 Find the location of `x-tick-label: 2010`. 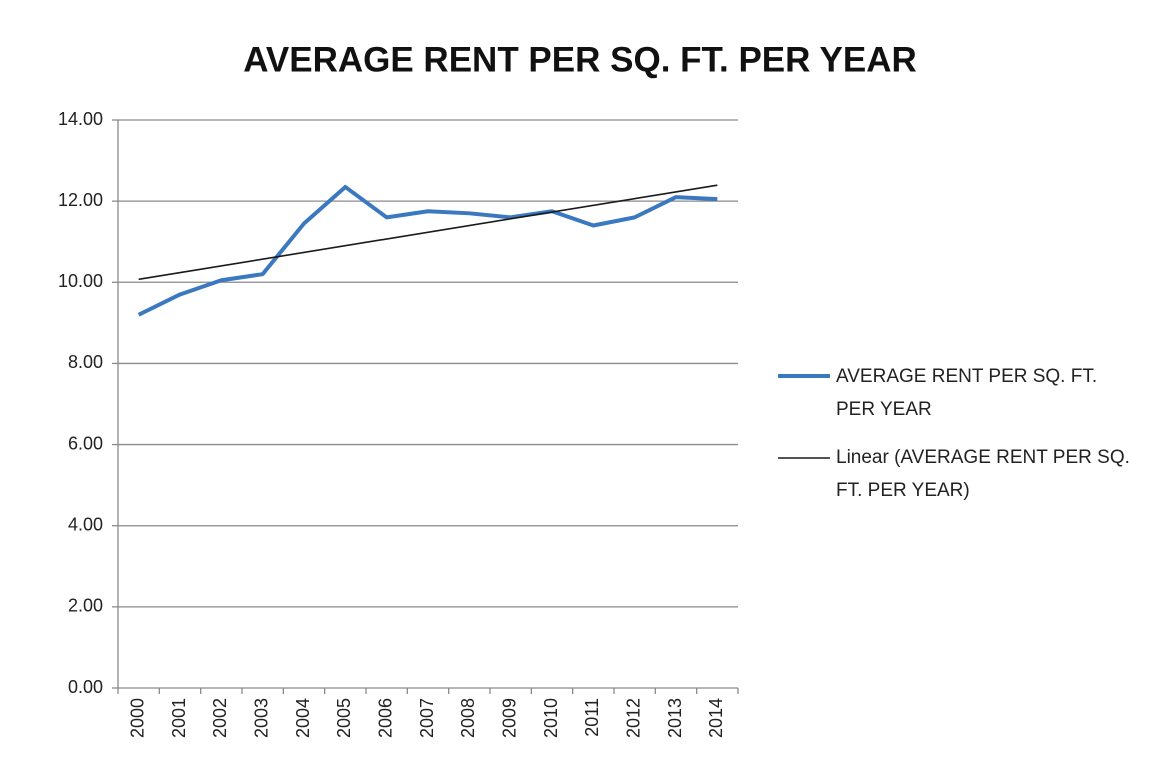

x-tick-label: 2010 is located at coordinates (551, 718).